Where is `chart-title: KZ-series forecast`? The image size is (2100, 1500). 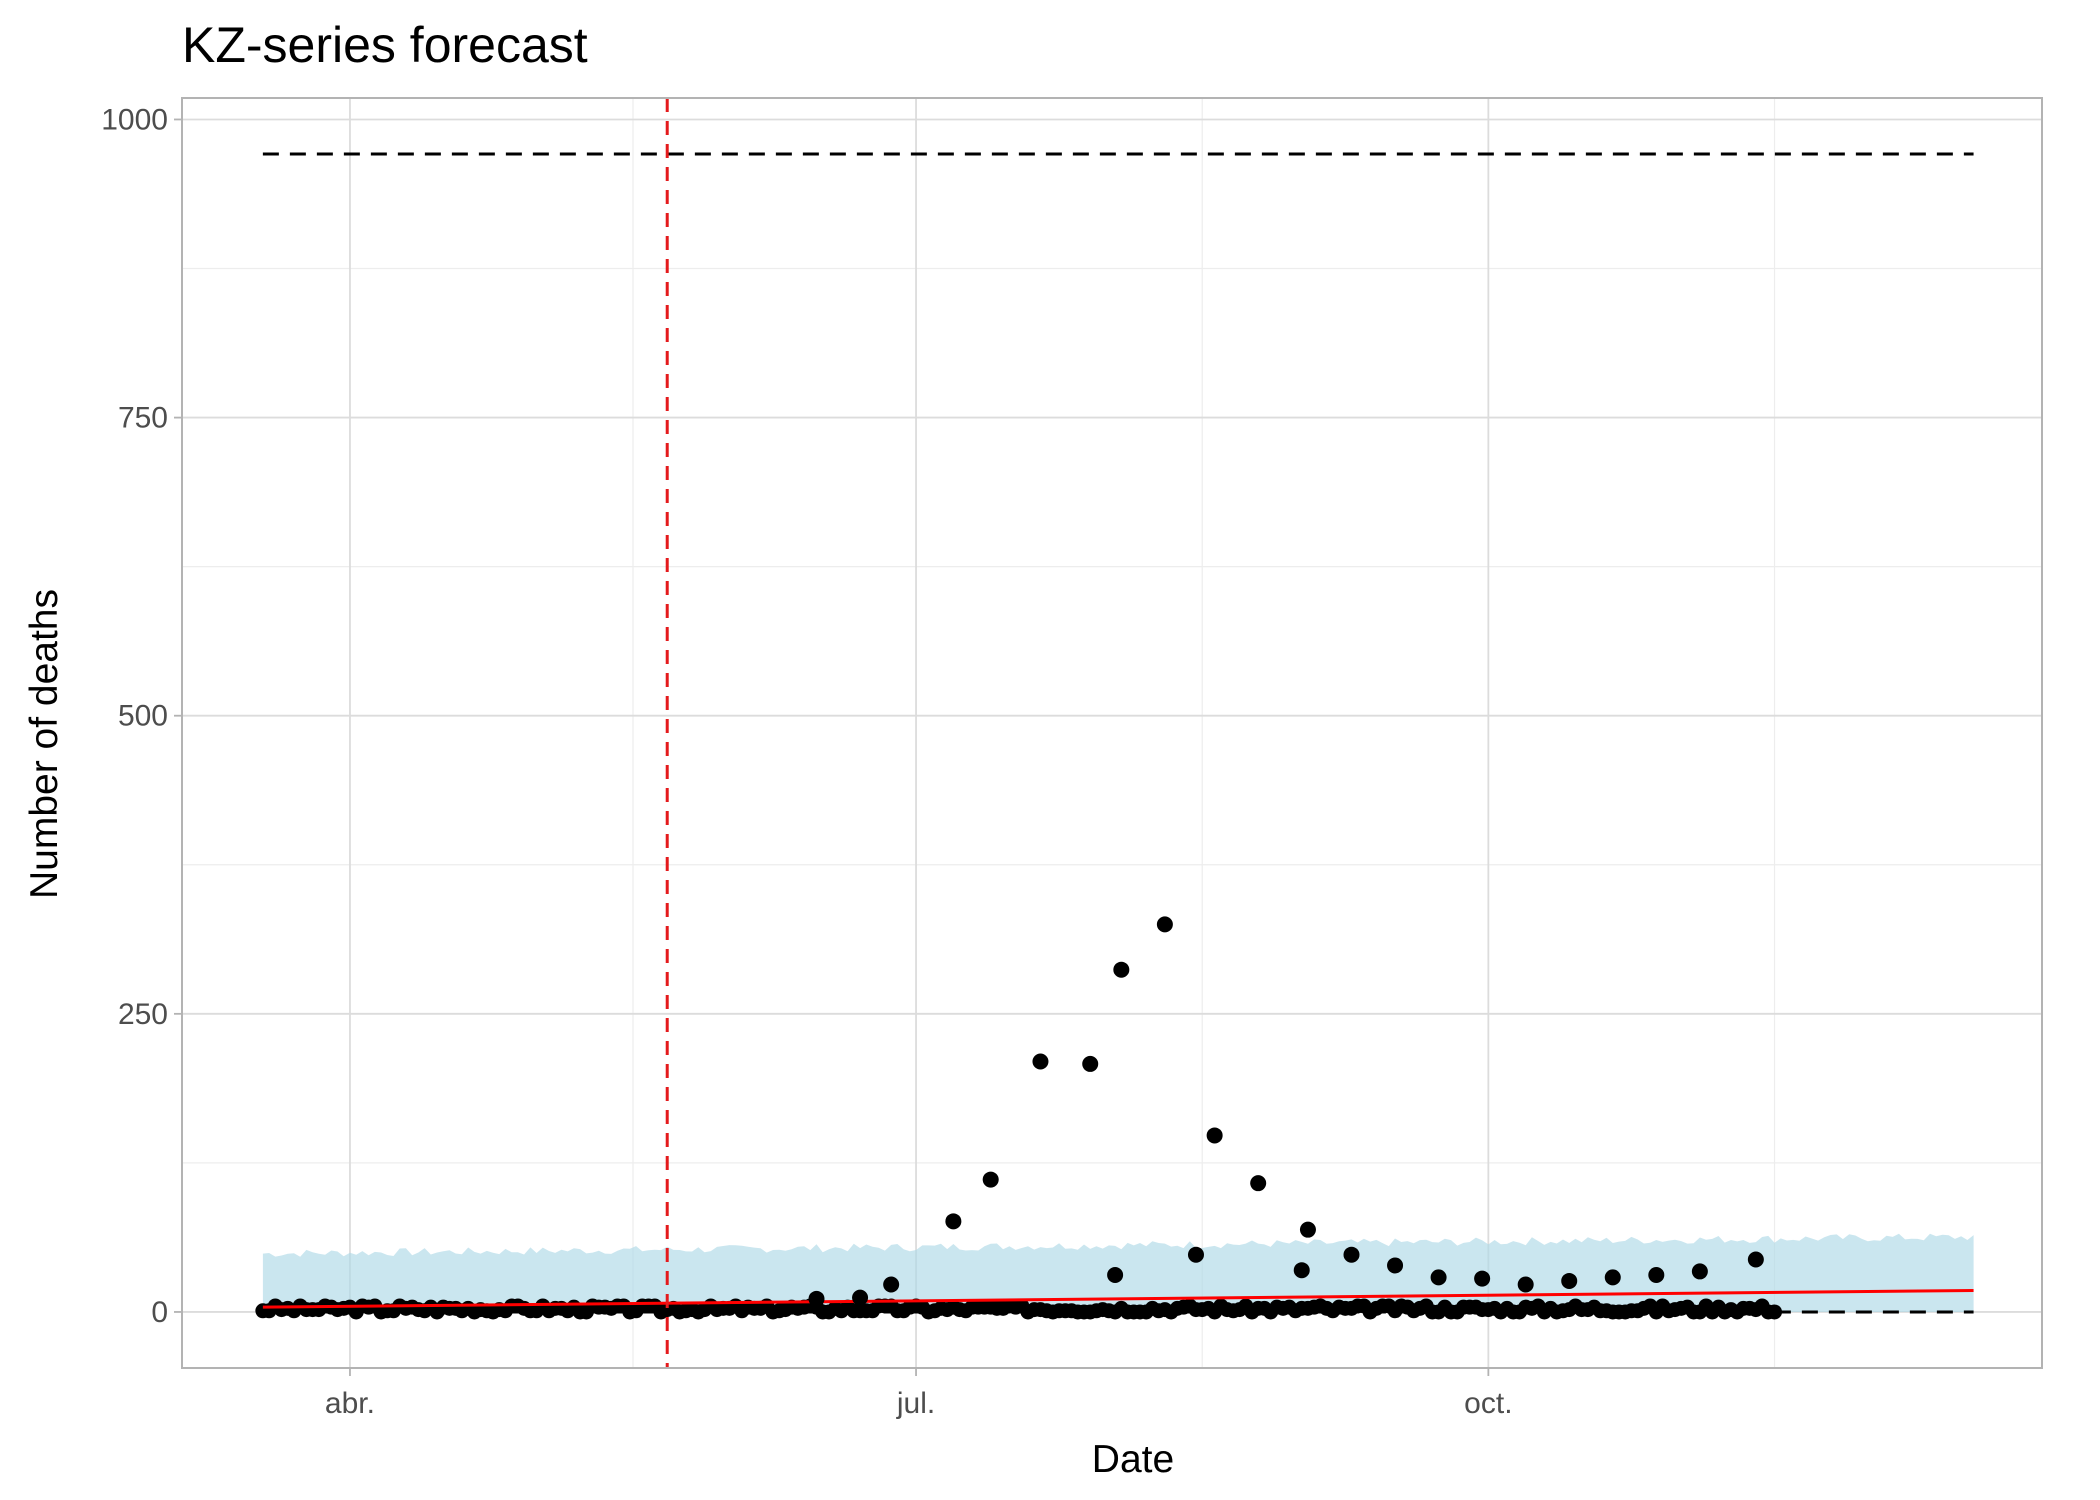
chart-title: KZ-series forecast is located at coordinates (385, 45).